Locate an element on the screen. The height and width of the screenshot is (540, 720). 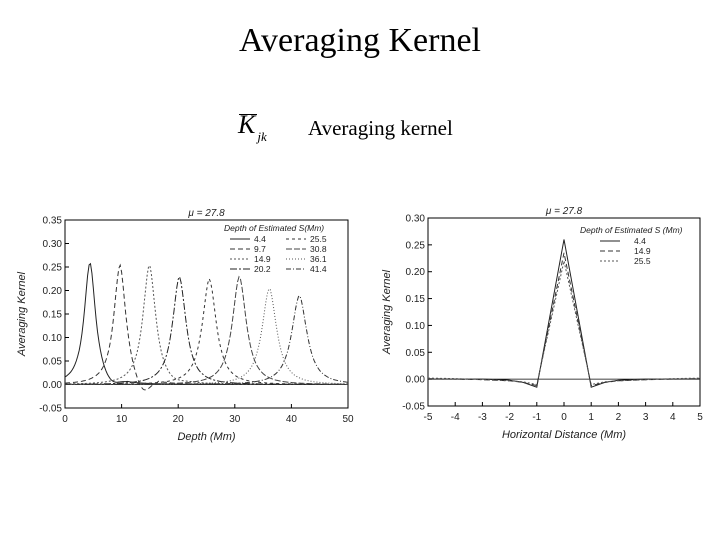
x-tick-label: -5 is located at coordinates (428, 417).